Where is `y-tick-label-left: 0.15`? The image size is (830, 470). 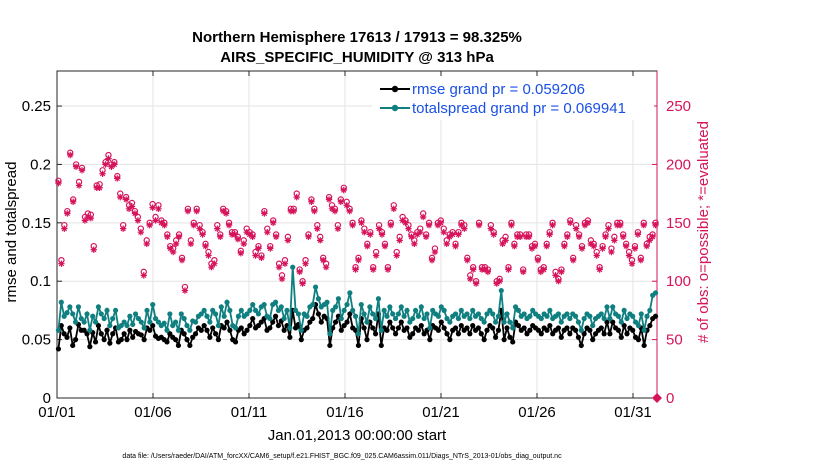 y-tick-label-left: 0.15 is located at coordinates (36, 223).